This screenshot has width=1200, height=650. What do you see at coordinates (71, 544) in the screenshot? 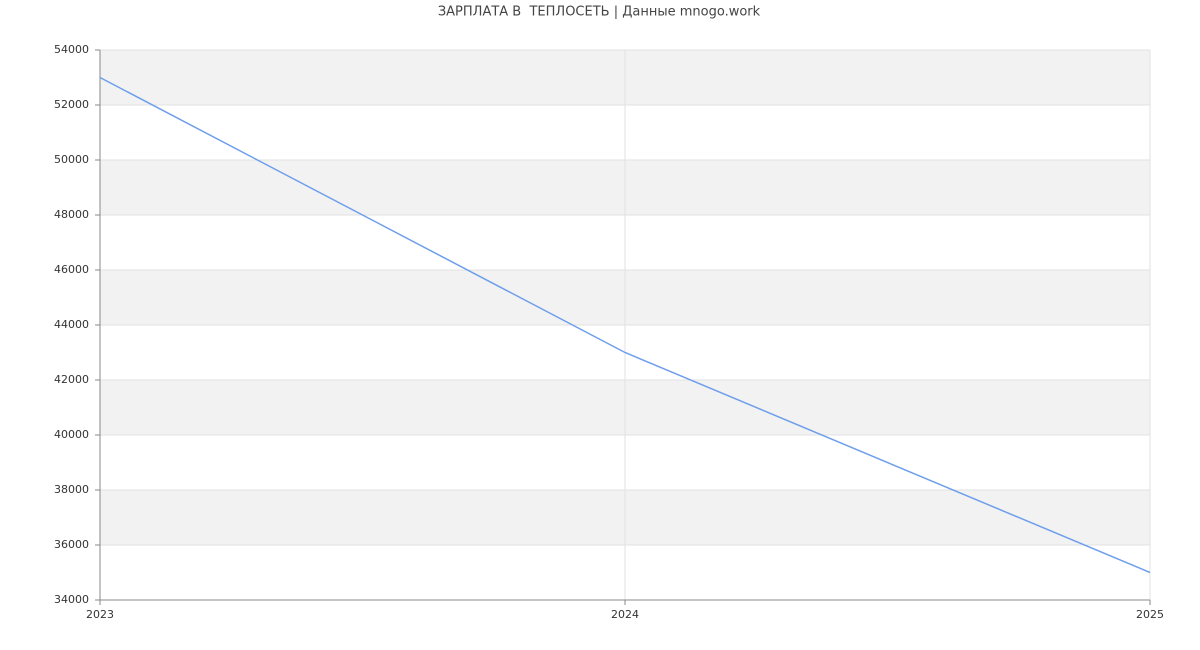
I see `y-tick-label: 36000` at bounding box center [71, 544].